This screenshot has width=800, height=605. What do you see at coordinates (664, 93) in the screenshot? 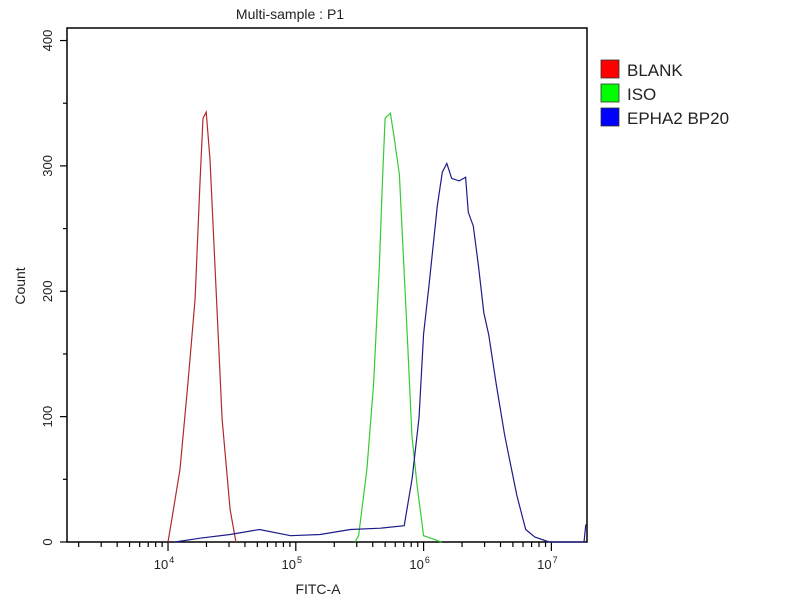
I see `legend: BLANK ISO EPHA2 BP20` at bounding box center [664, 93].